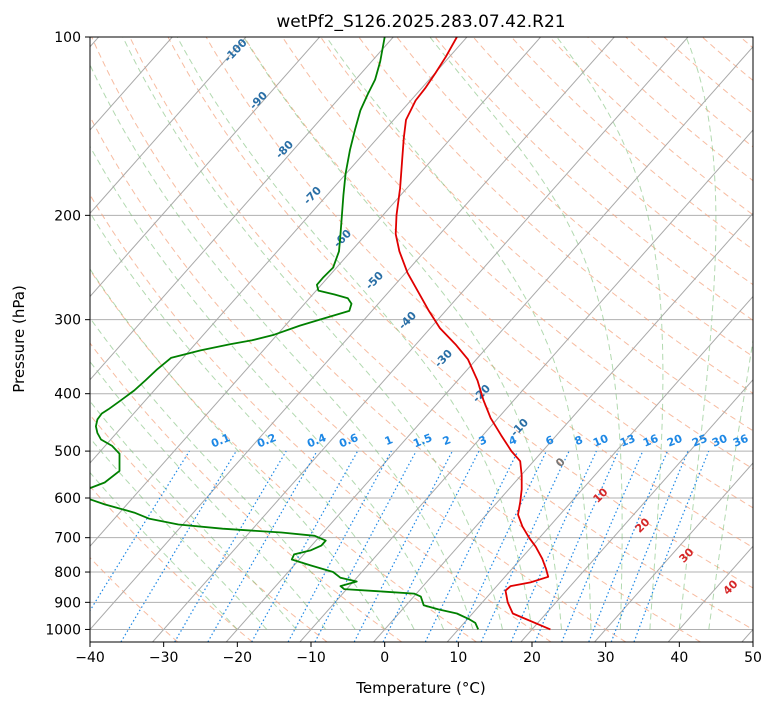 The image size is (775, 708). I want to click on x-axis-label: Temperature (°C), so click(420, 688).